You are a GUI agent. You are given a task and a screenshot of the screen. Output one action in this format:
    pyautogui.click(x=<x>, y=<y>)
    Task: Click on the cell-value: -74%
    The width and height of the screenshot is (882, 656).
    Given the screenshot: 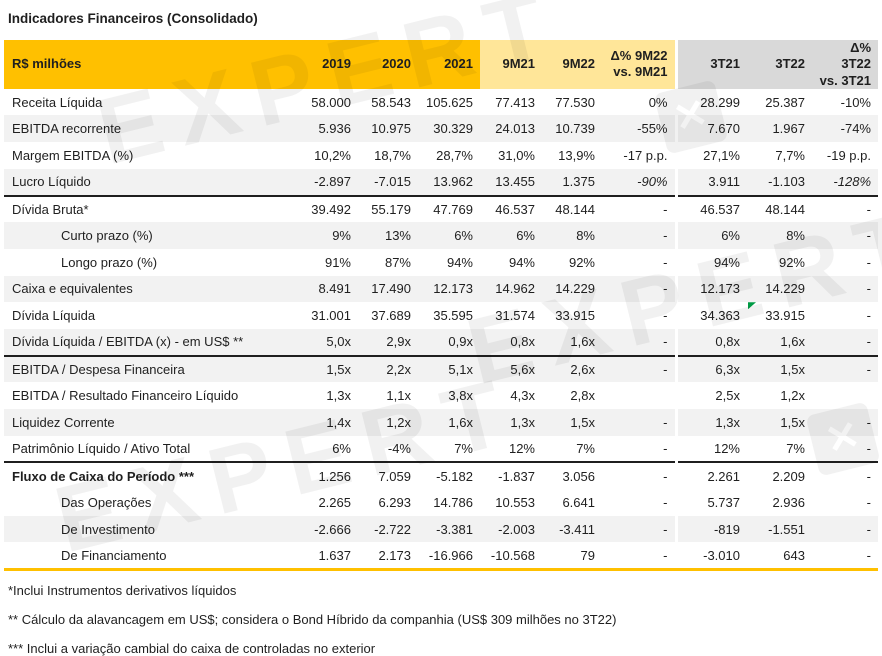 What is the action you would take?
    pyautogui.click(x=845, y=129)
    